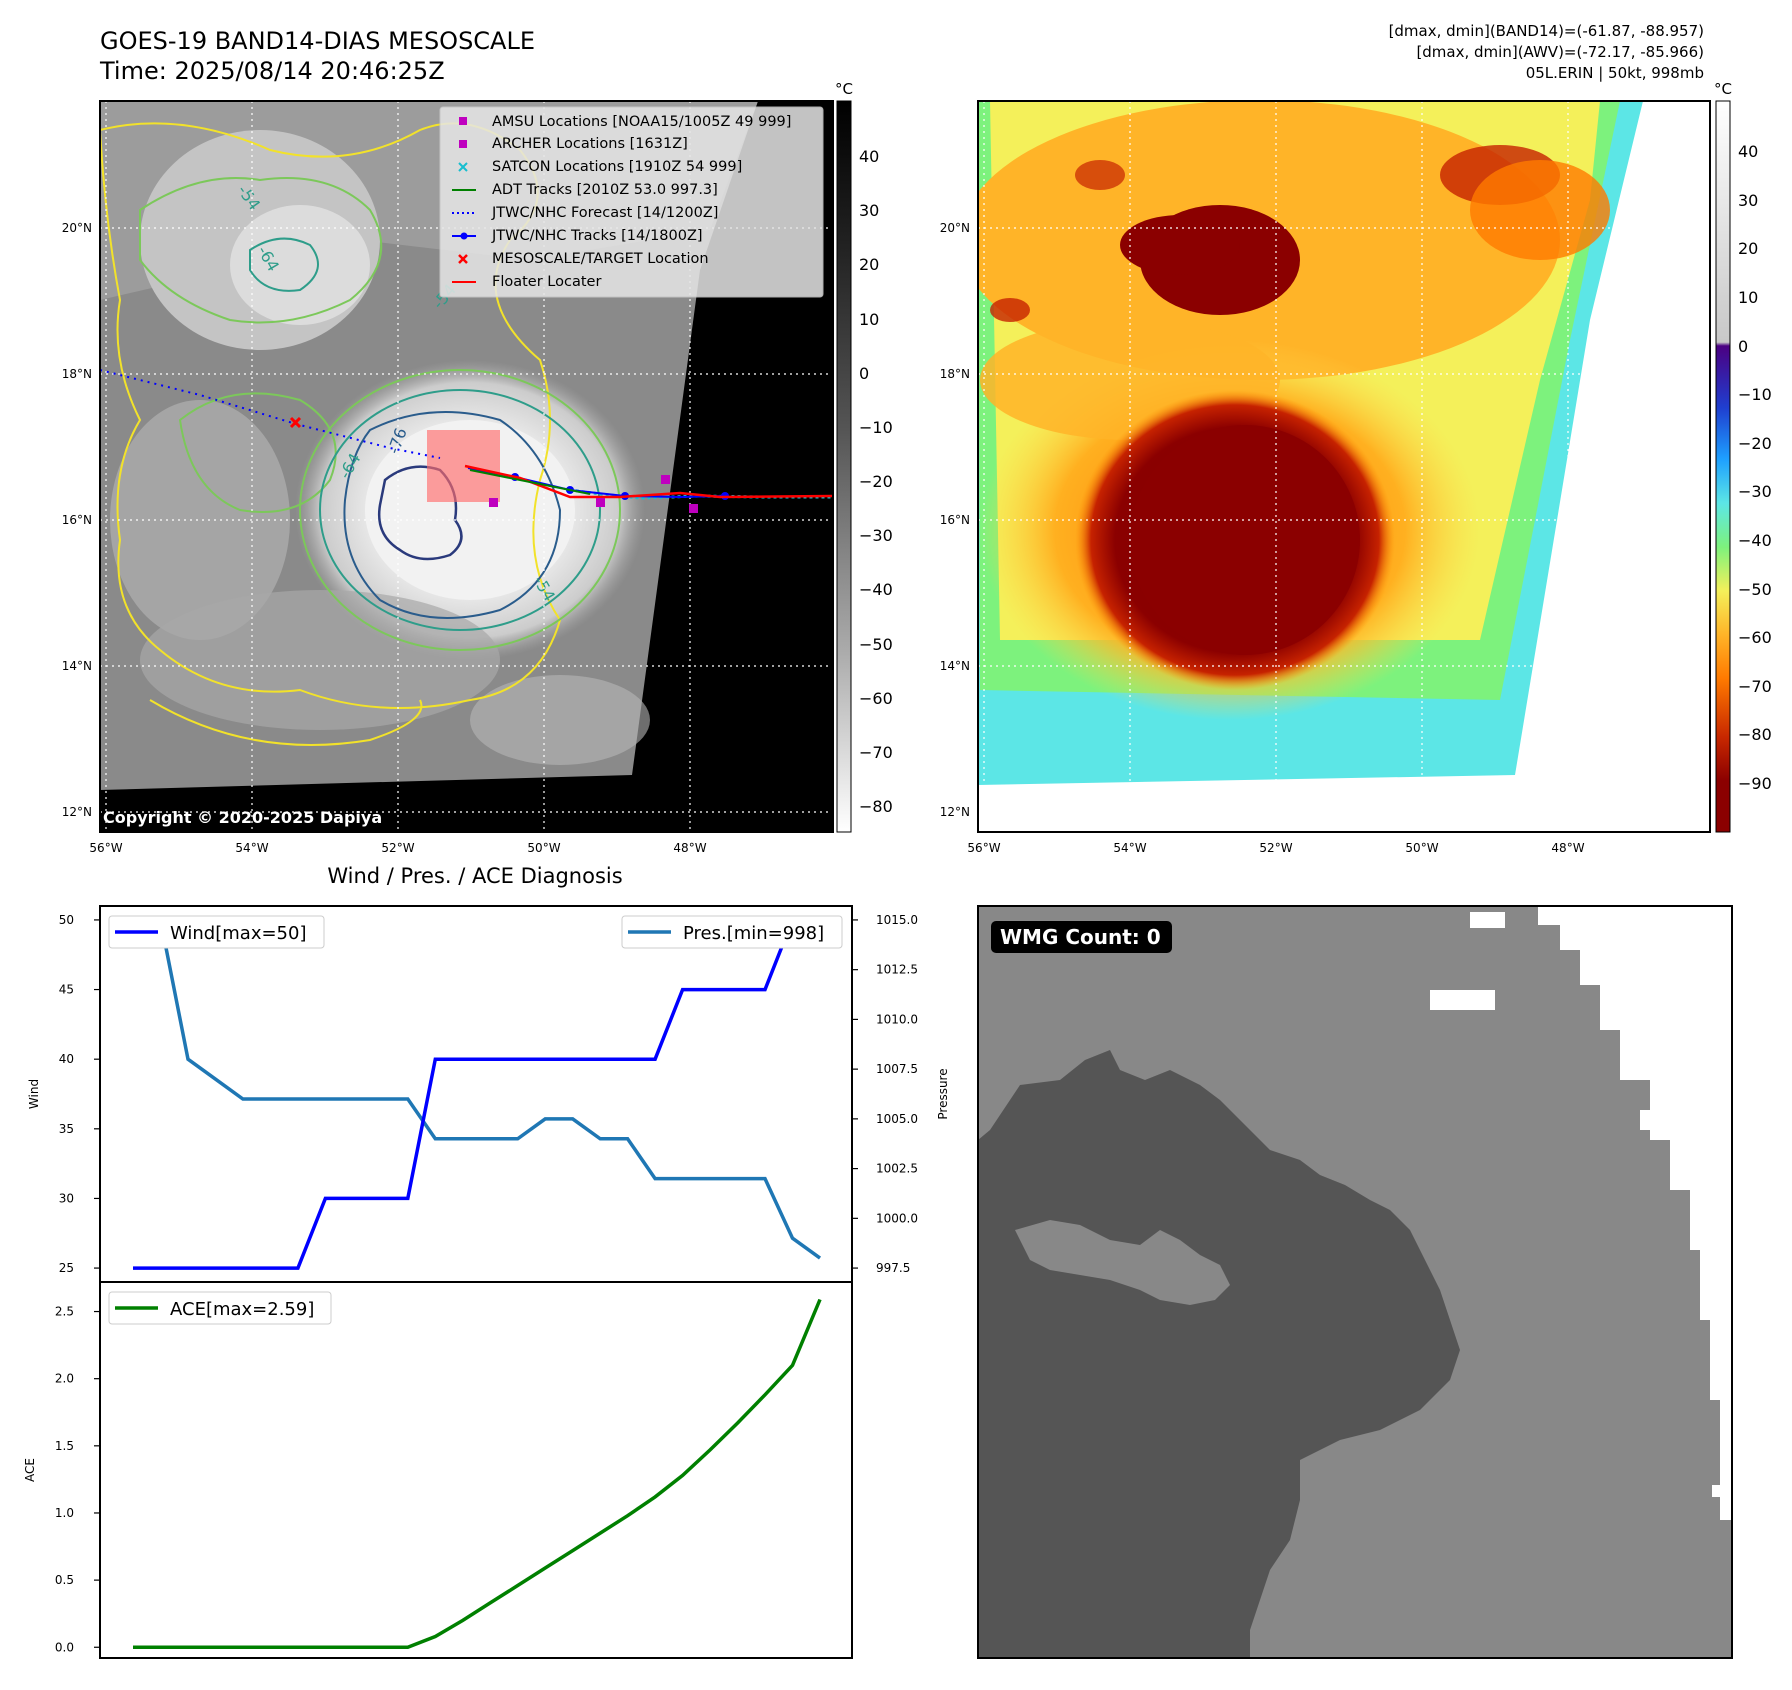 The image size is (1792, 1690). I want to click on colorbar-tick: −50, so click(1755, 589).